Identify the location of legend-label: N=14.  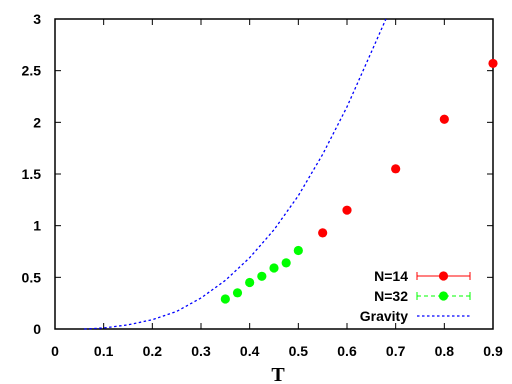
(391, 276).